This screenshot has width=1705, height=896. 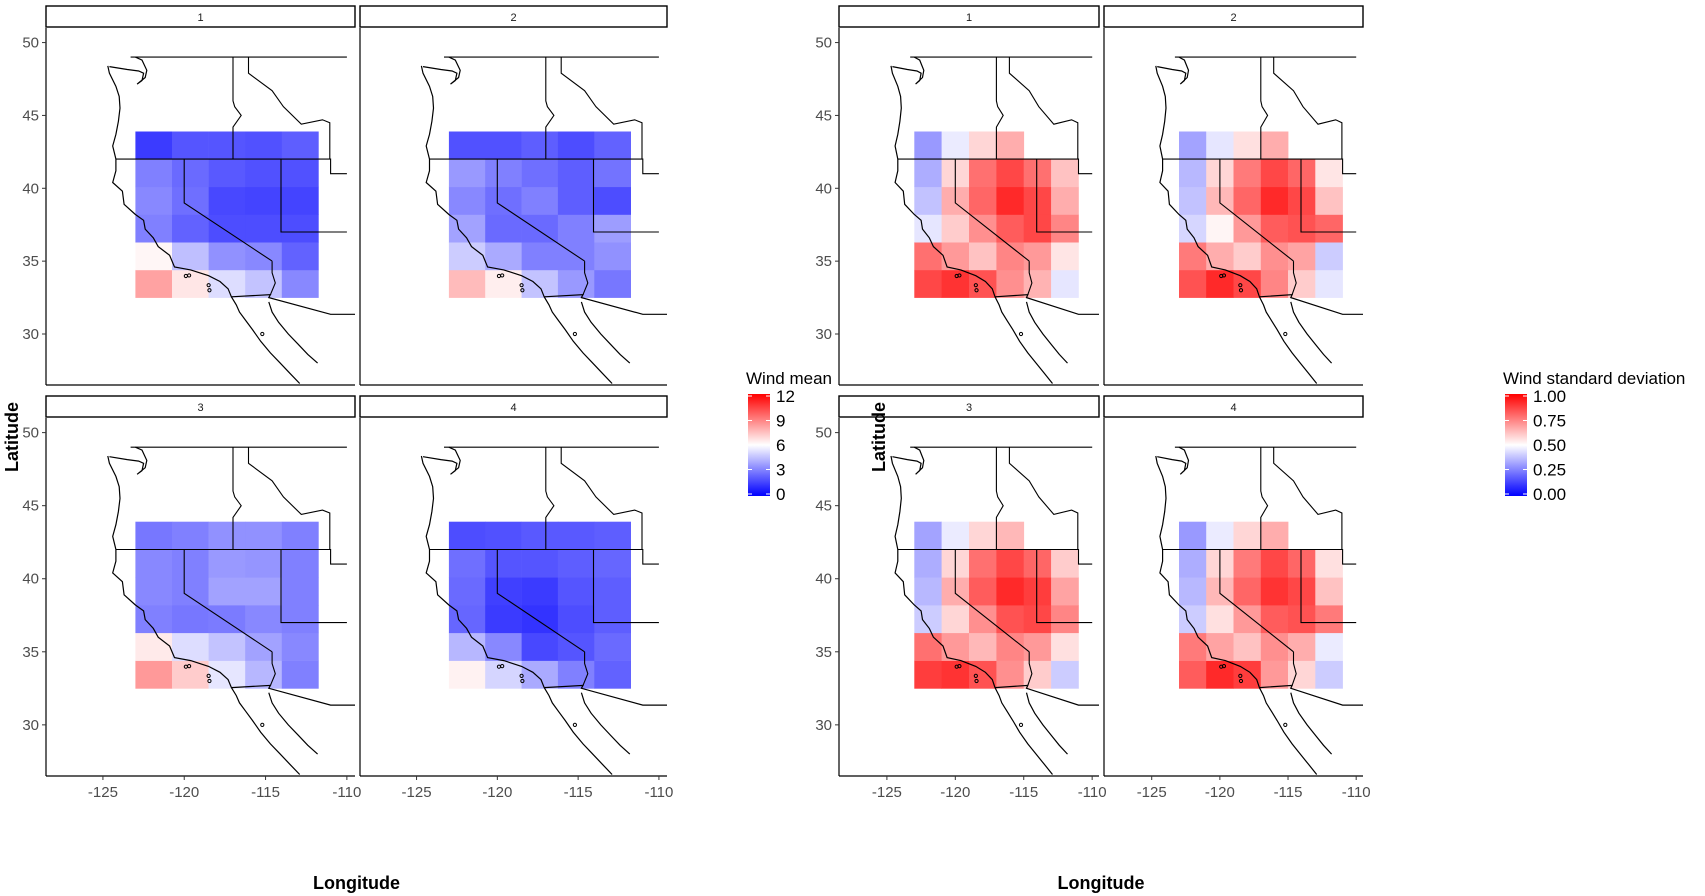 What do you see at coordinates (789, 378) in the screenshot?
I see `legend-title: Wind mean` at bounding box center [789, 378].